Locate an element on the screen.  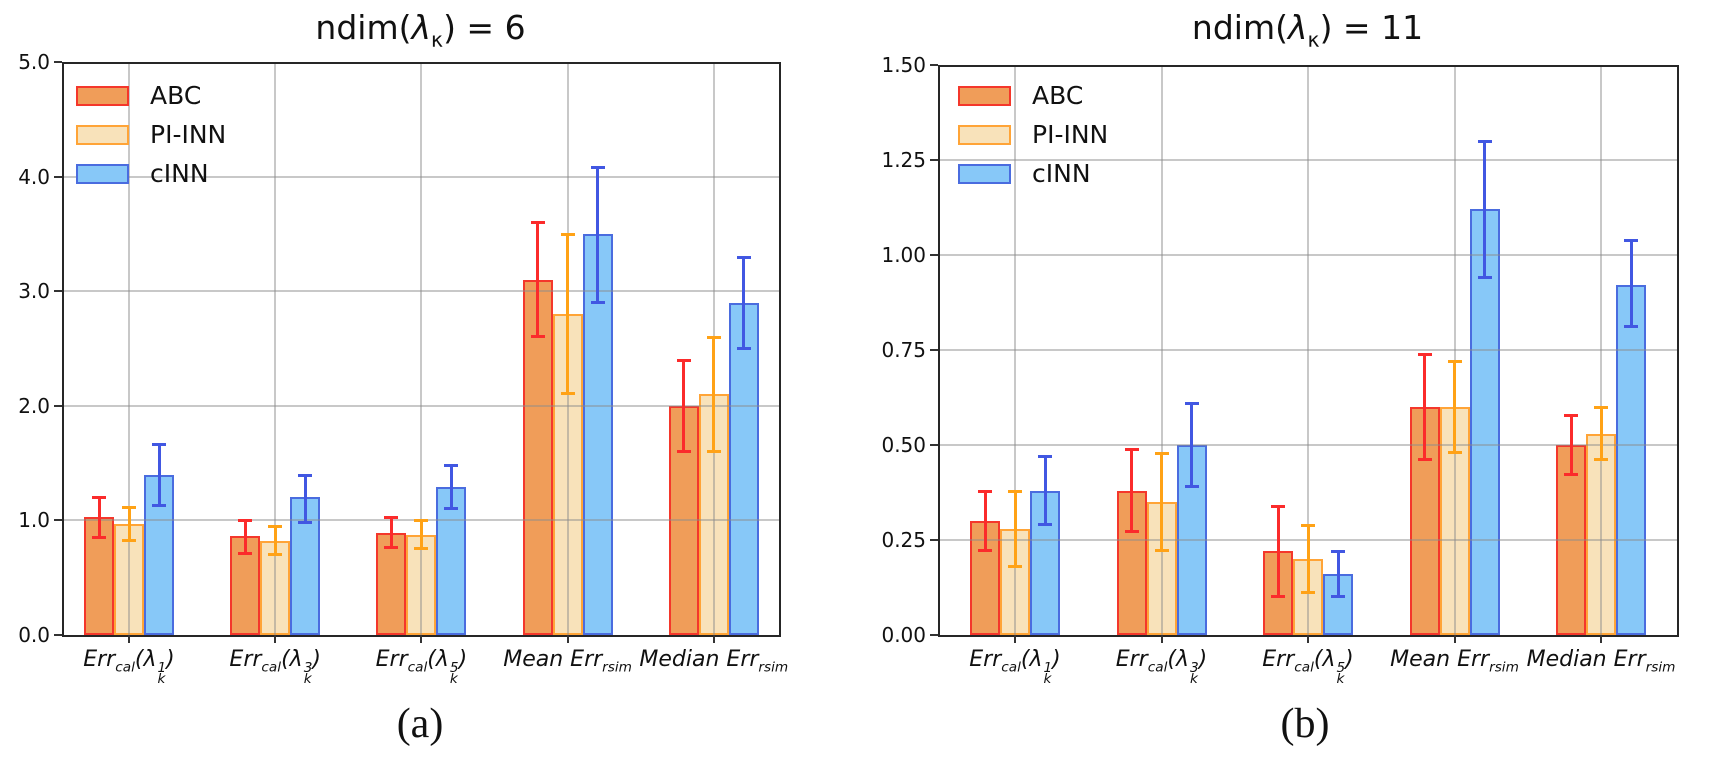
legend-swatch-abc is located at coordinates (102, 96).